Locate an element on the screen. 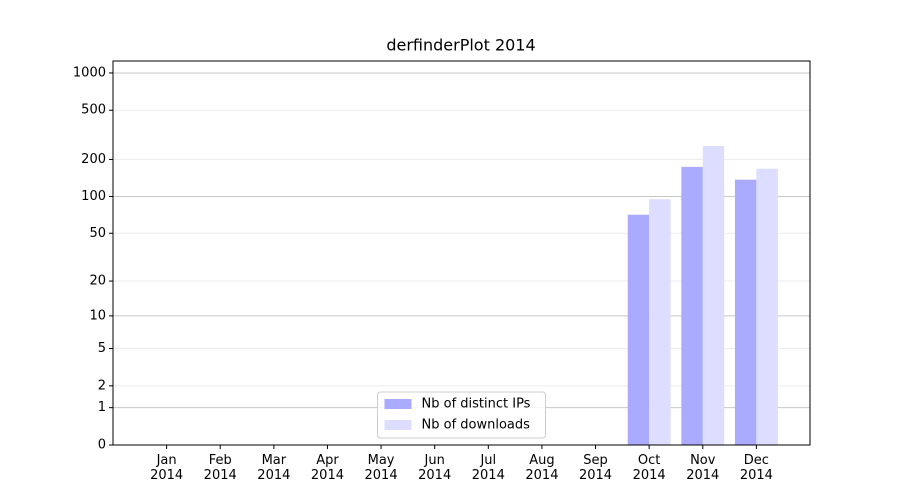  y-tick-label: 1000 is located at coordinates (89, 72).